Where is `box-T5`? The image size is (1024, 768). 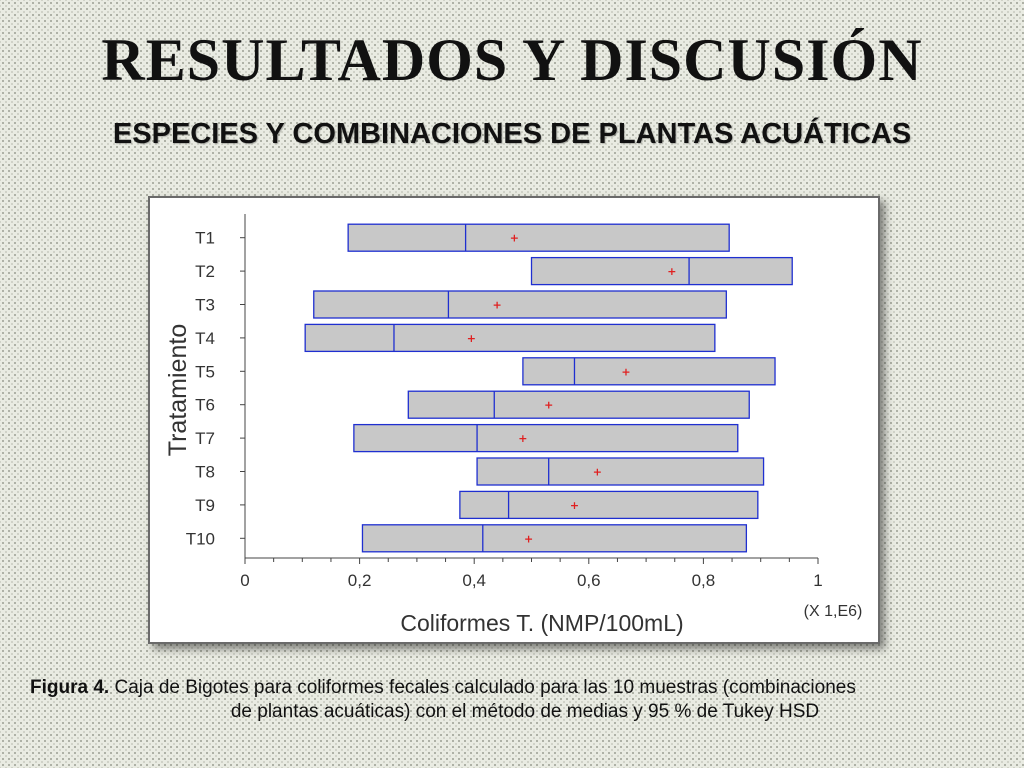
box-T5 is located at coordinates (649, 371).